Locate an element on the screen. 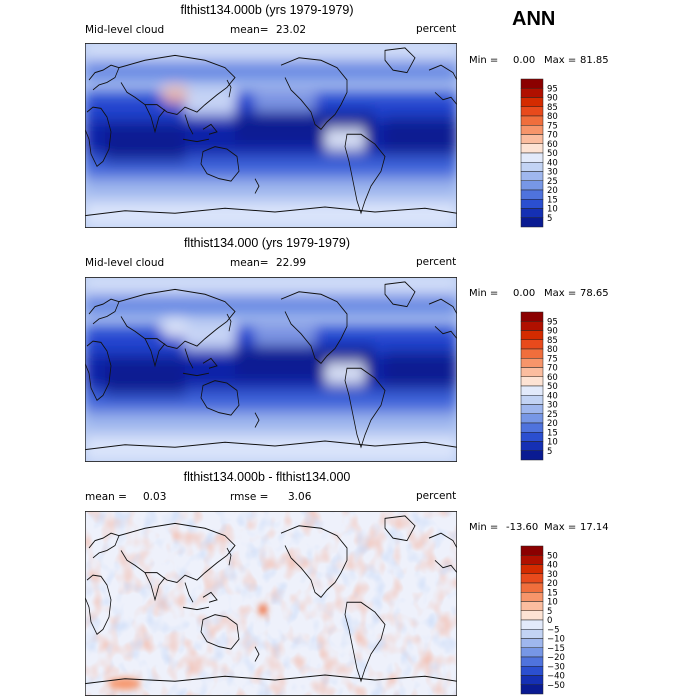 Image resolution: width=700 pixels, height=700 pixels. max-value: 17.14 is located at coordinates (594, 527).